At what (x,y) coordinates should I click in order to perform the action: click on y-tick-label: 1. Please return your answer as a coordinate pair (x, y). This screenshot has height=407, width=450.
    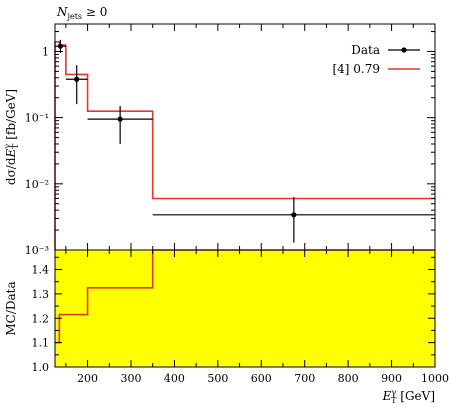
    Looking at the image, I should click on (45, 51).